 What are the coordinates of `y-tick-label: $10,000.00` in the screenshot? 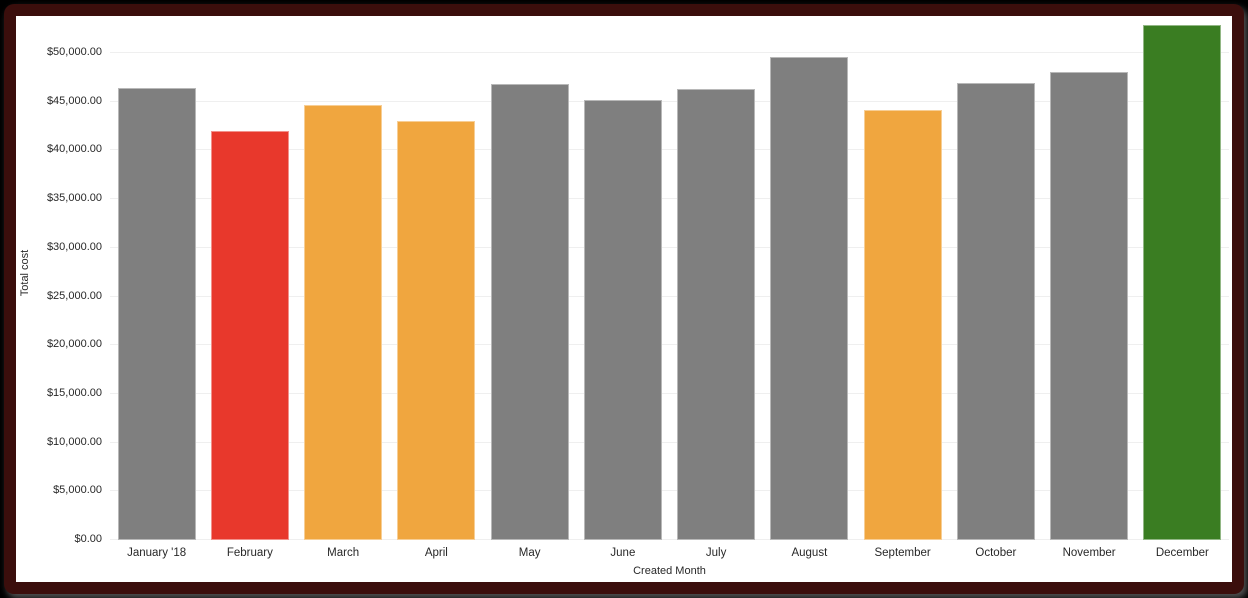 It's located at (74, 441).